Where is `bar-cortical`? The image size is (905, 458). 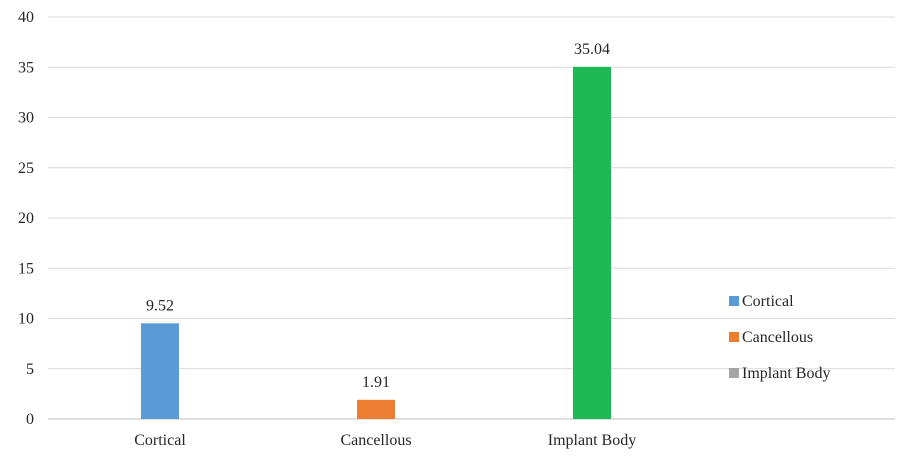 bar-cortical is located at coordinates (160, 371).